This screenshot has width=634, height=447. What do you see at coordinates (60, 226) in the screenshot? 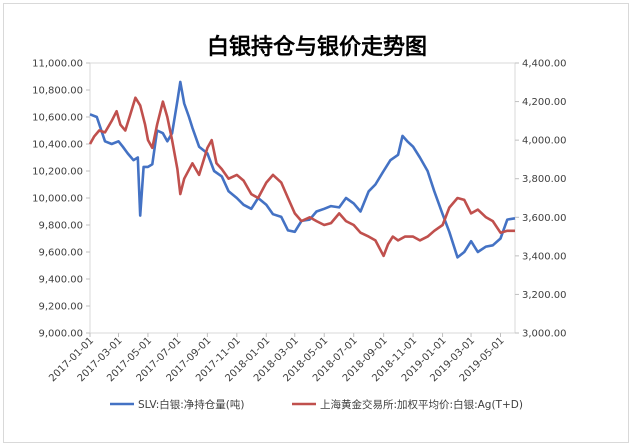
I see `y-left-tick-label: 9,800.00` at bounding box center [60, 226].